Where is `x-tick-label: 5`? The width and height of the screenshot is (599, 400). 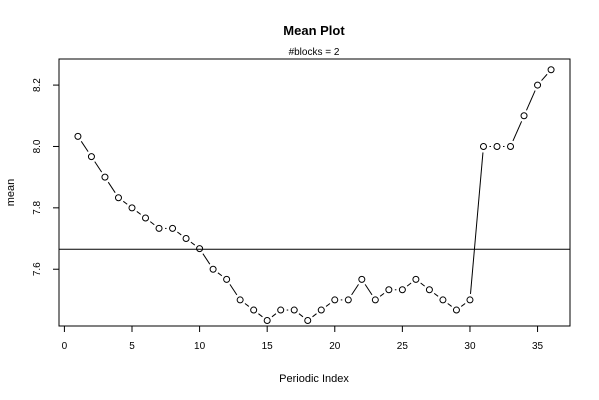 x-tick-label: 5 is located at coordinates (132, 346).